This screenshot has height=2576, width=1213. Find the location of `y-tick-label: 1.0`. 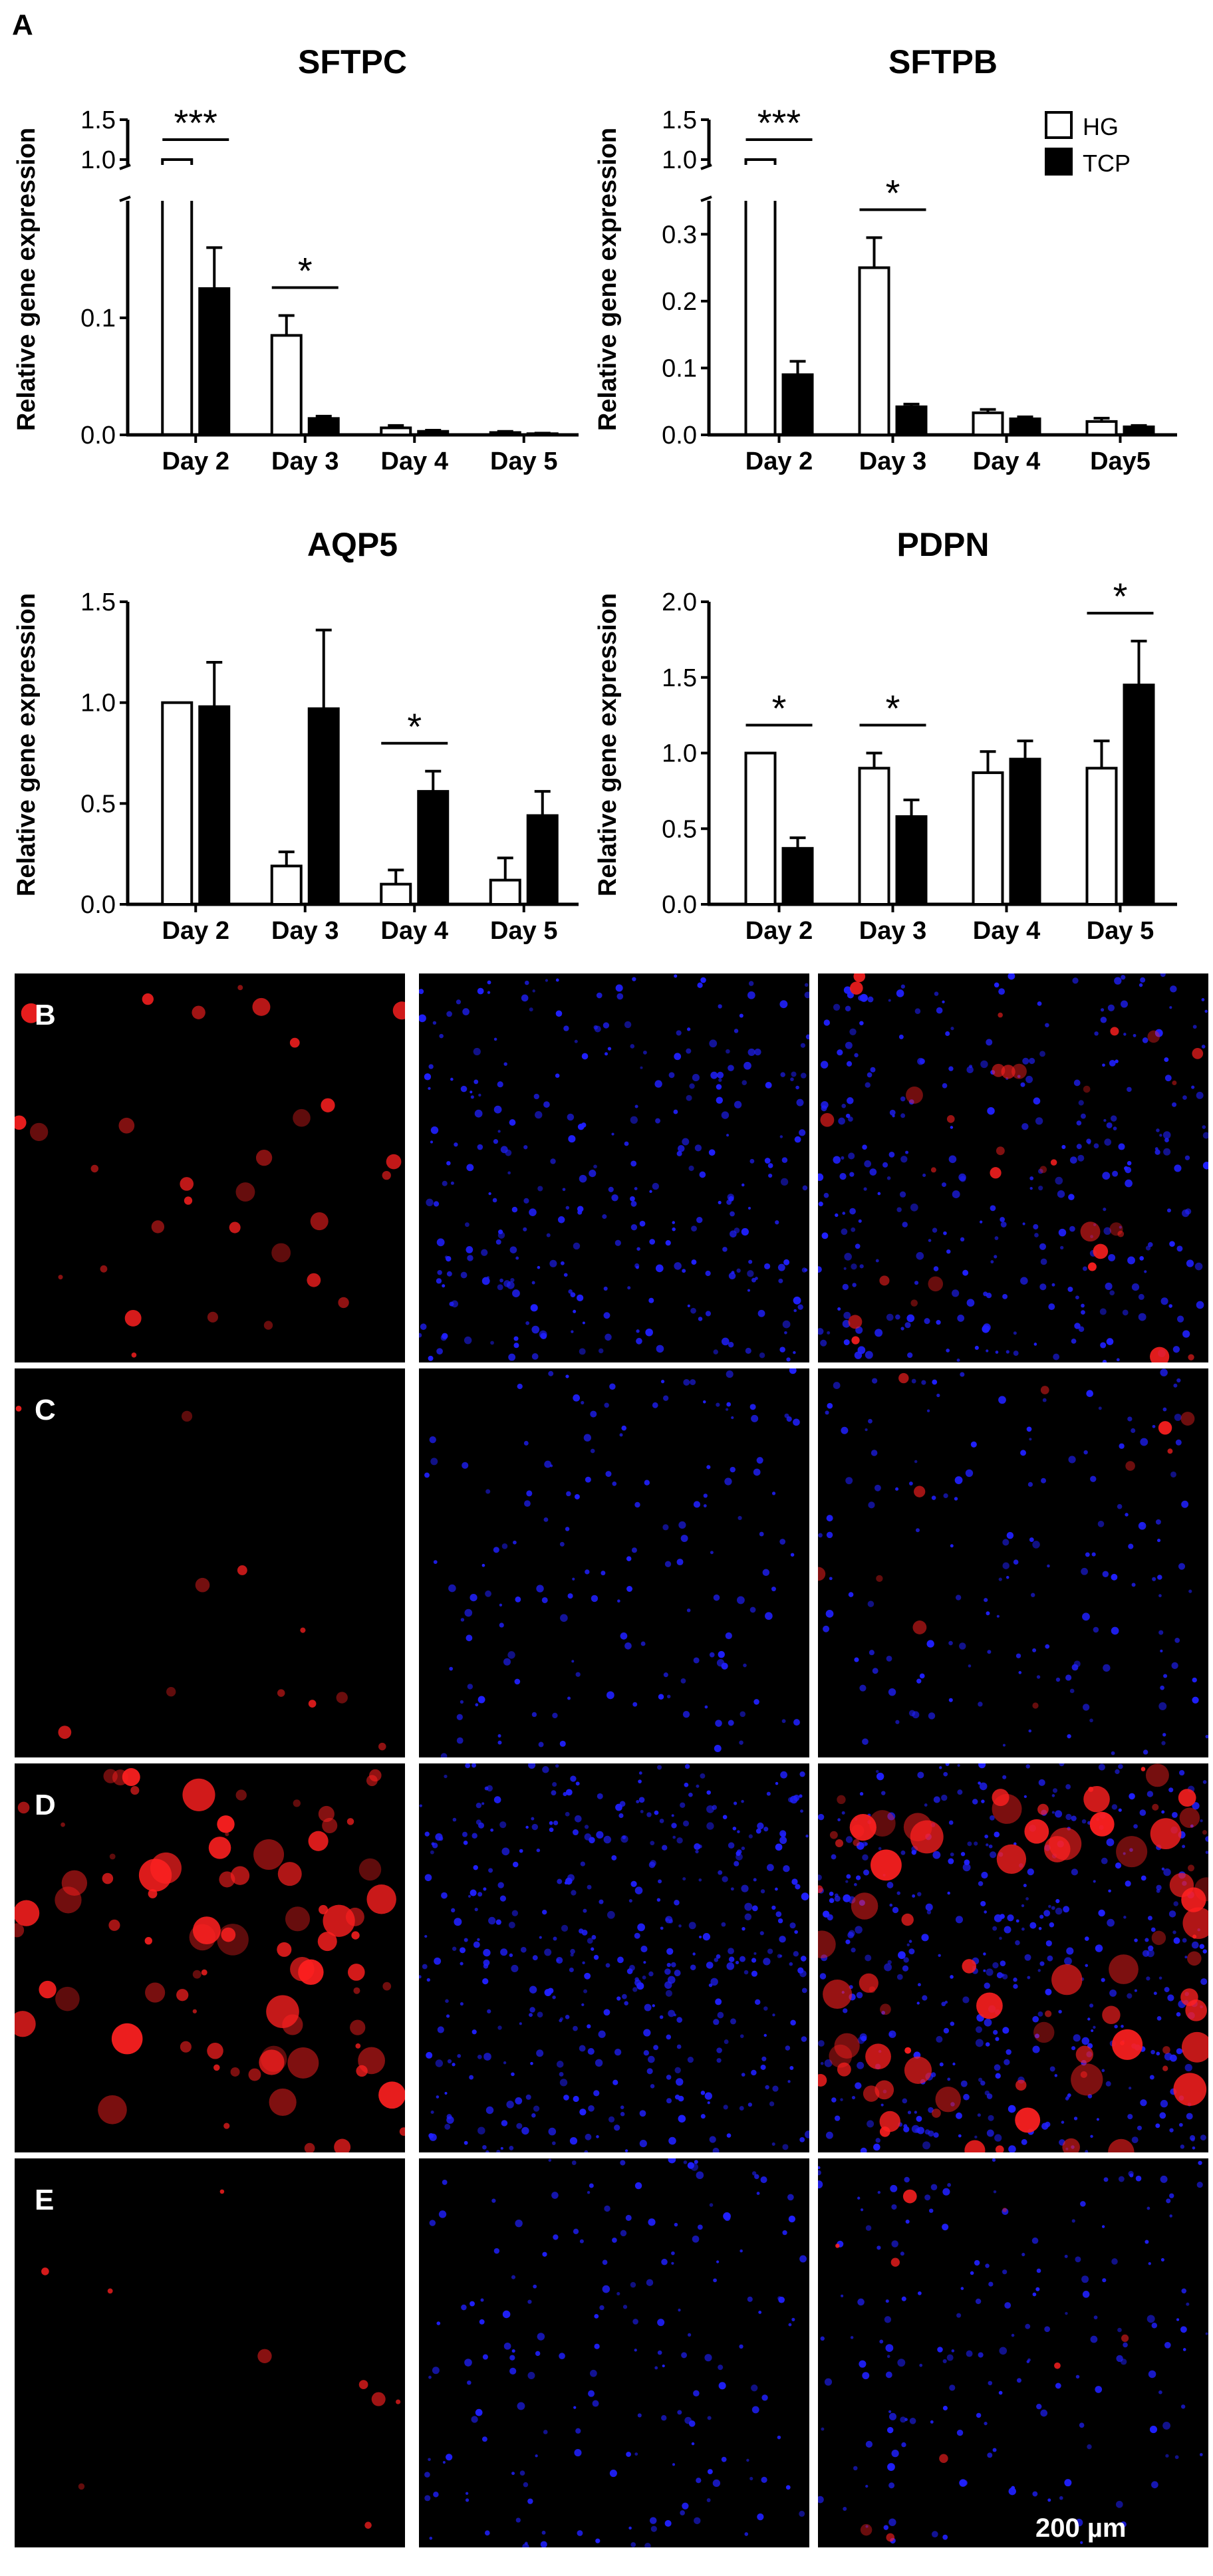

y-tick-label: 1.0 is located at coordinates (679, 160).